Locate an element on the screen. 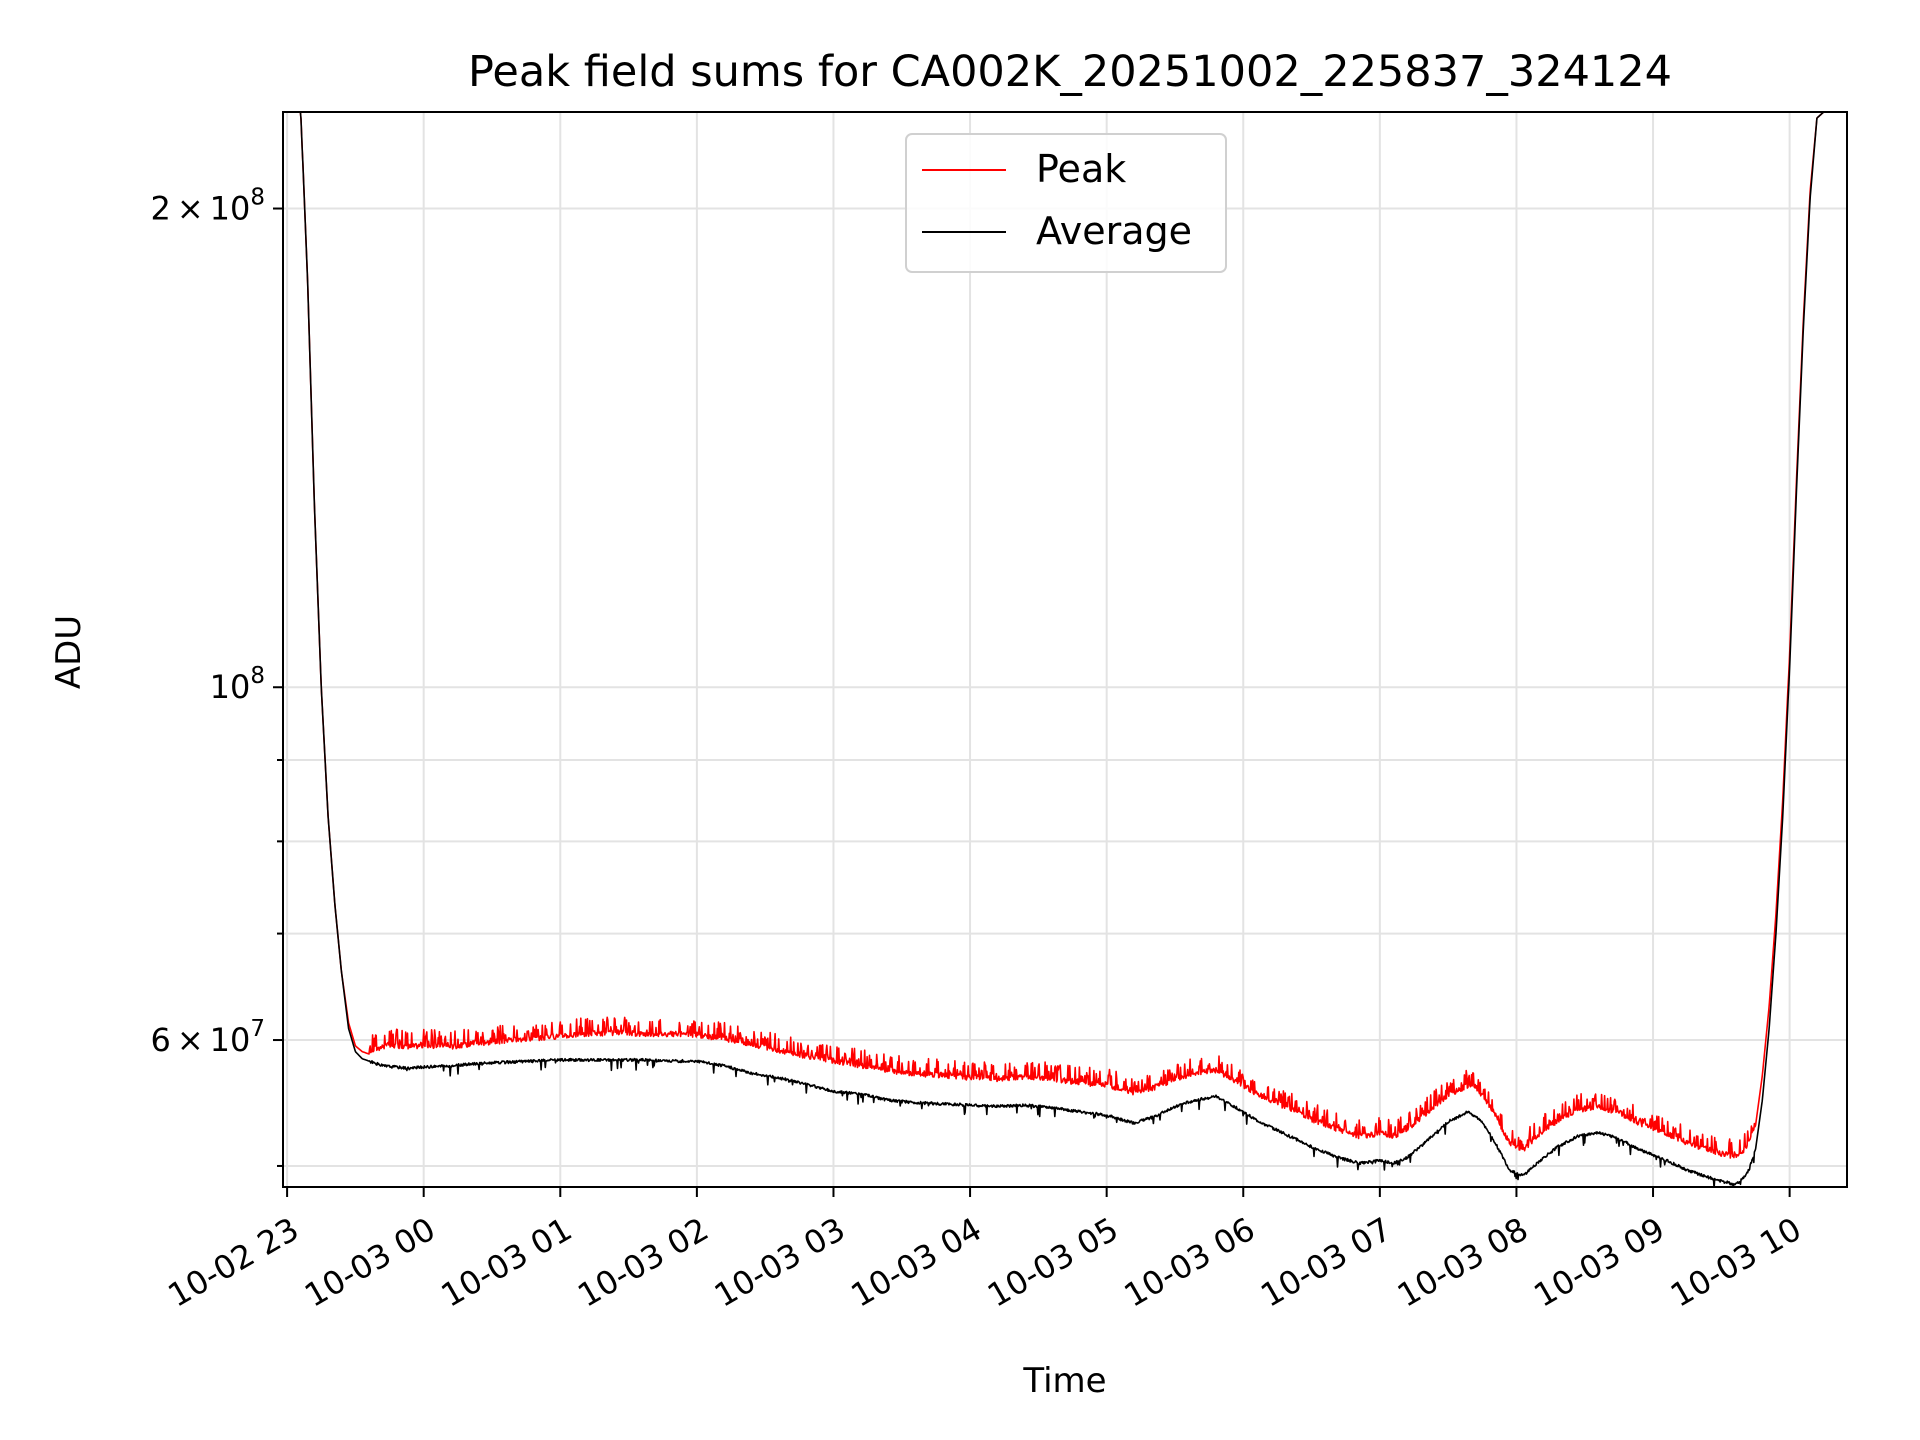  y-axis: 6 × 107 108 2 × 108 is located at coordinates (216, 676).